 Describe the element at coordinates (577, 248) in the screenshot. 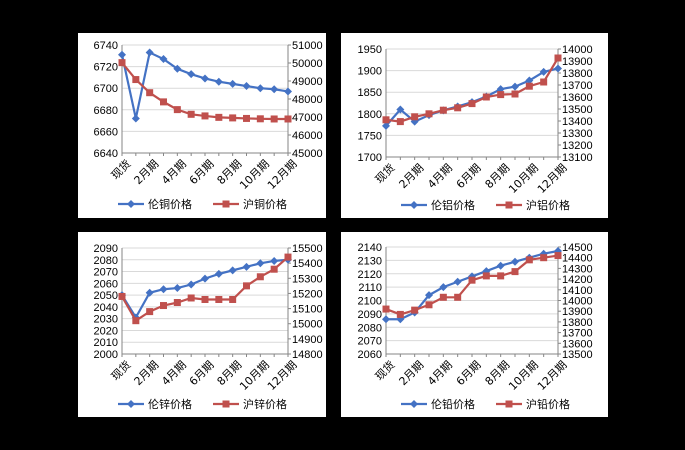

I see `y2-tick-label: 14500` at that location.